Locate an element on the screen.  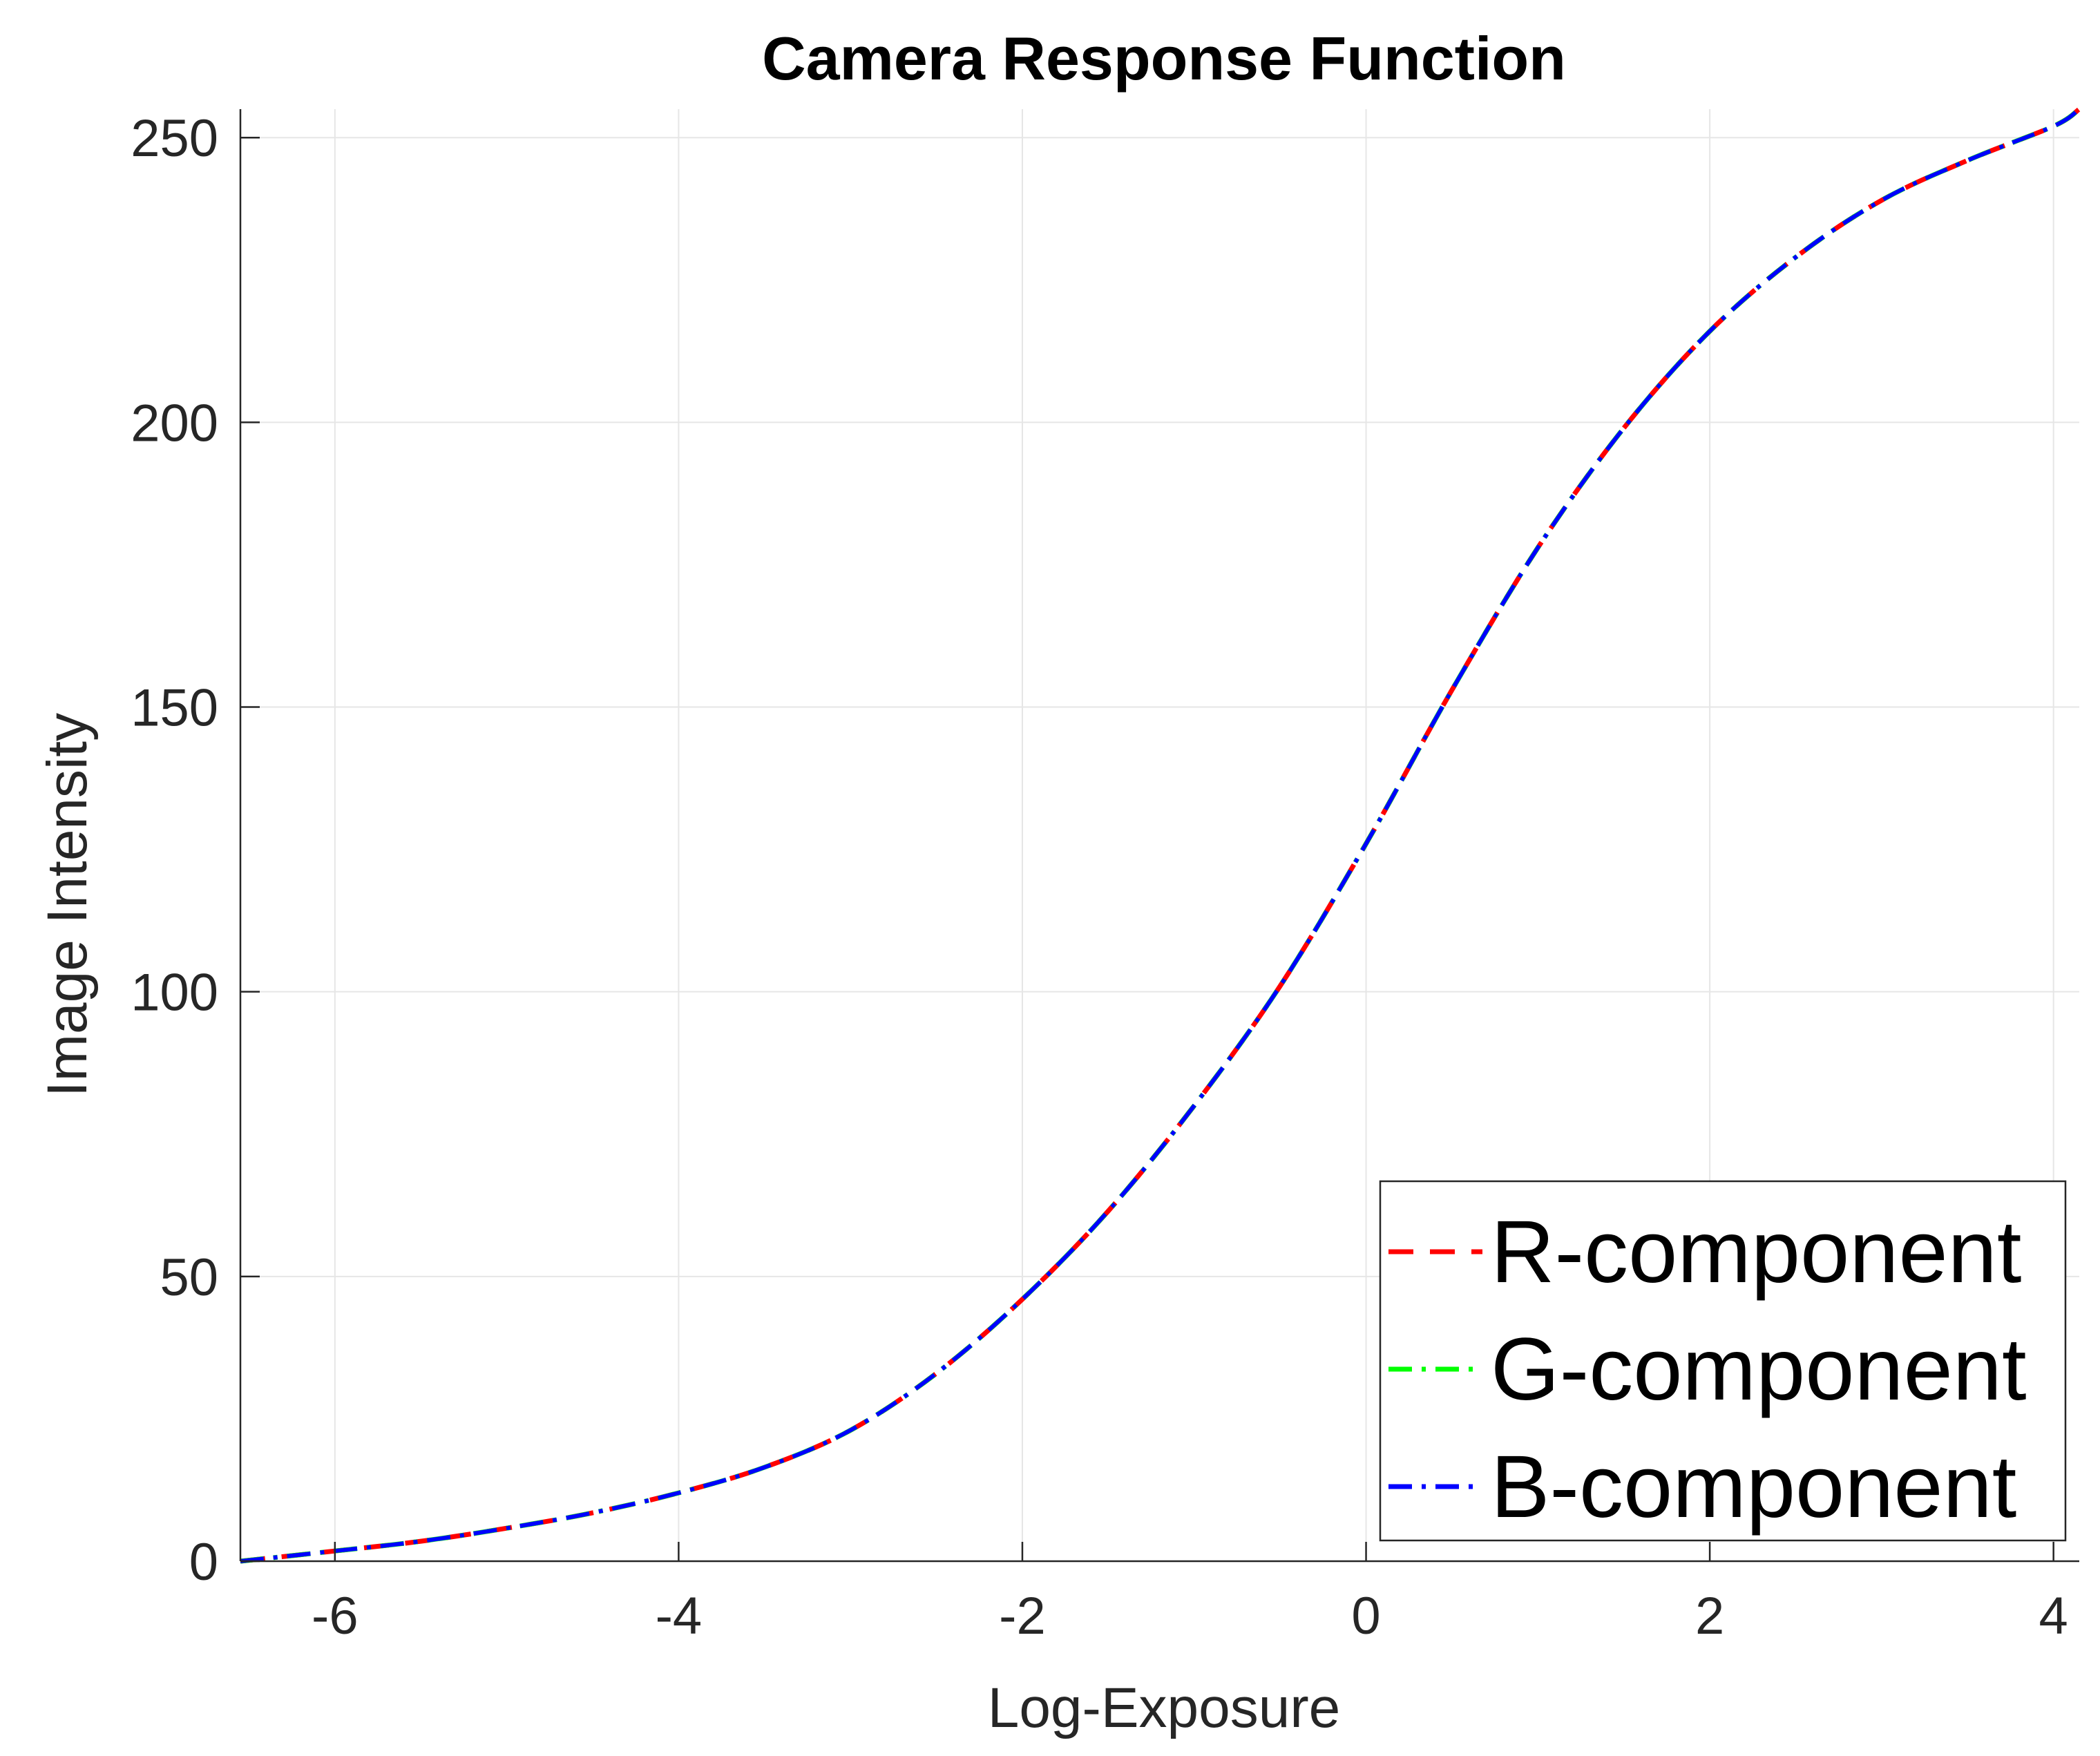
x-axis-label: Log-Exposure is located at coordinates (1164, 1708).